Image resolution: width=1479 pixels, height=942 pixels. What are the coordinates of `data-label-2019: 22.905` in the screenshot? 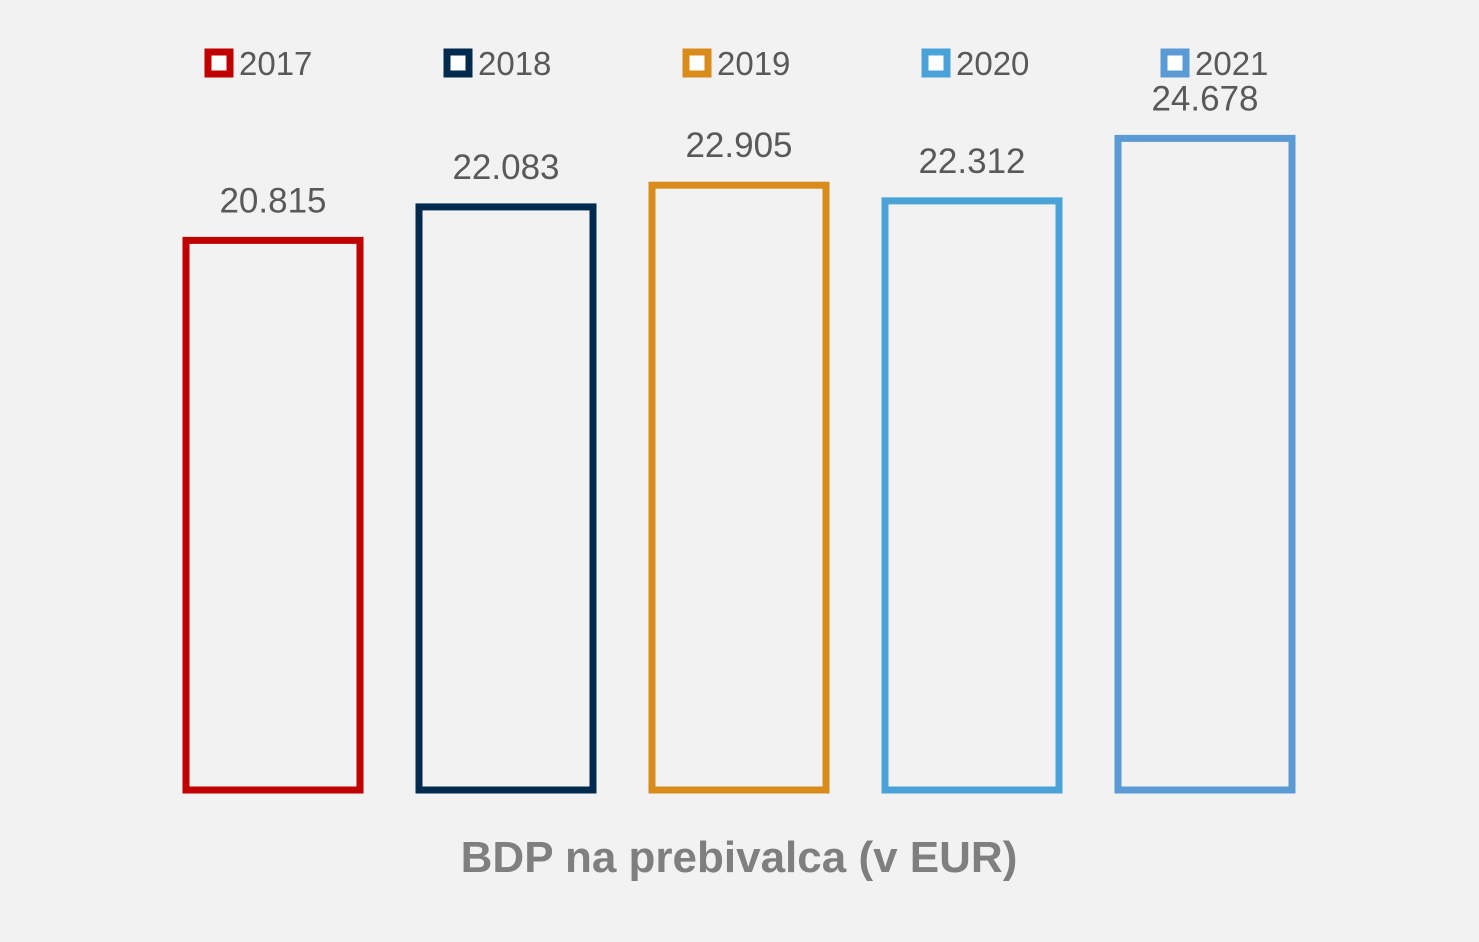 It's located at (738, 145).